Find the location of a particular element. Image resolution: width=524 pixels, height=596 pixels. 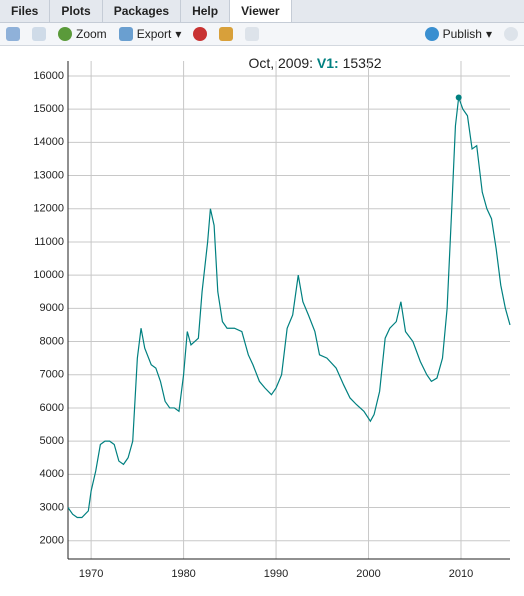

x-tick-label: 2010 is located at coordinates (461, 574).